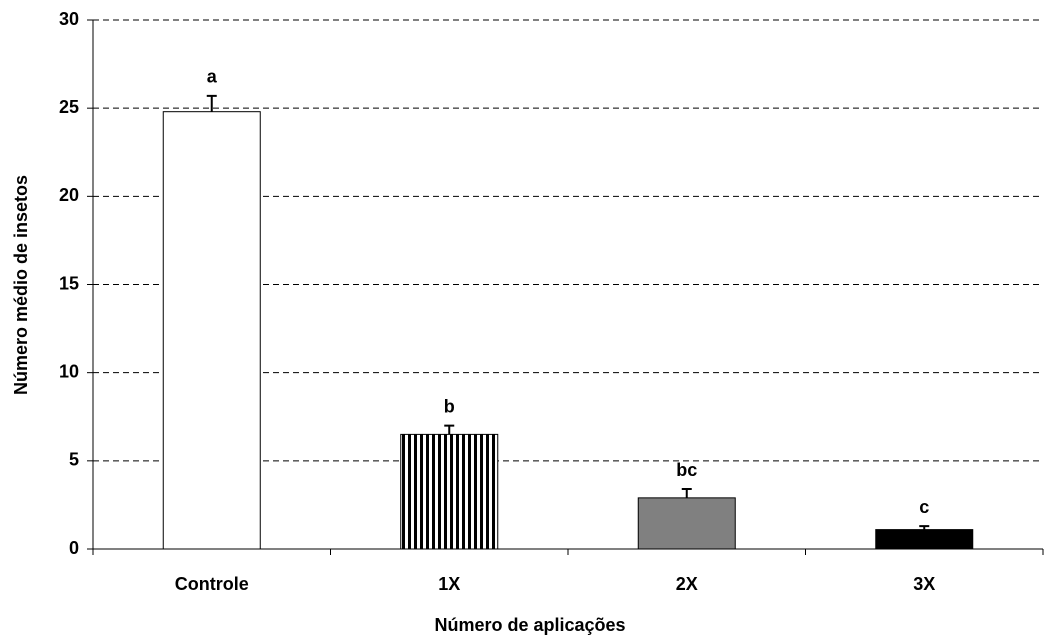 This screenshot has width=1057, height=640. What do you see at coordinates (449, 584) in the screenshot?
I see `x-tick-label: 1X` at bounding box center [449, 584].